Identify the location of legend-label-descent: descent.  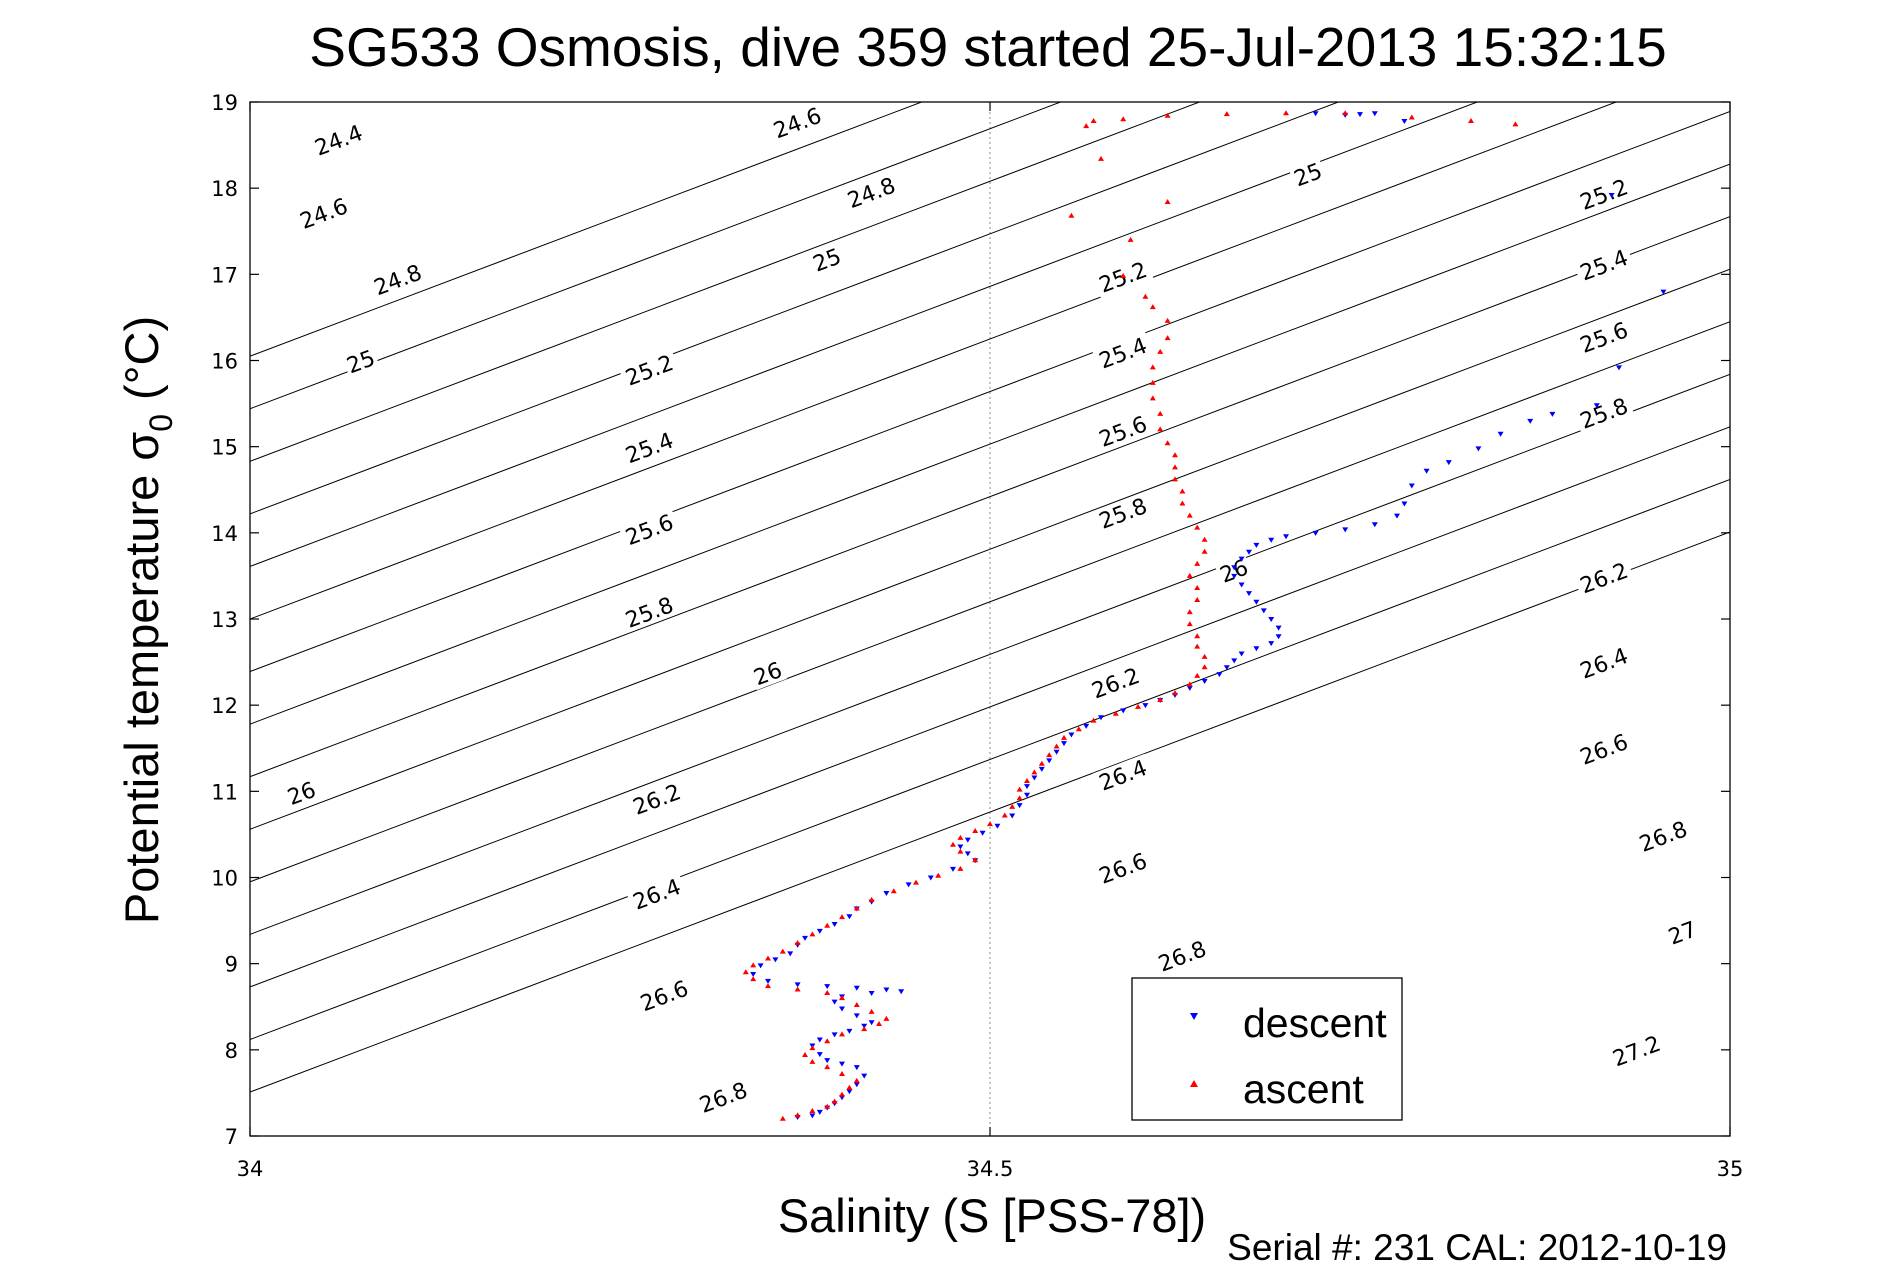
(1315, 1023).